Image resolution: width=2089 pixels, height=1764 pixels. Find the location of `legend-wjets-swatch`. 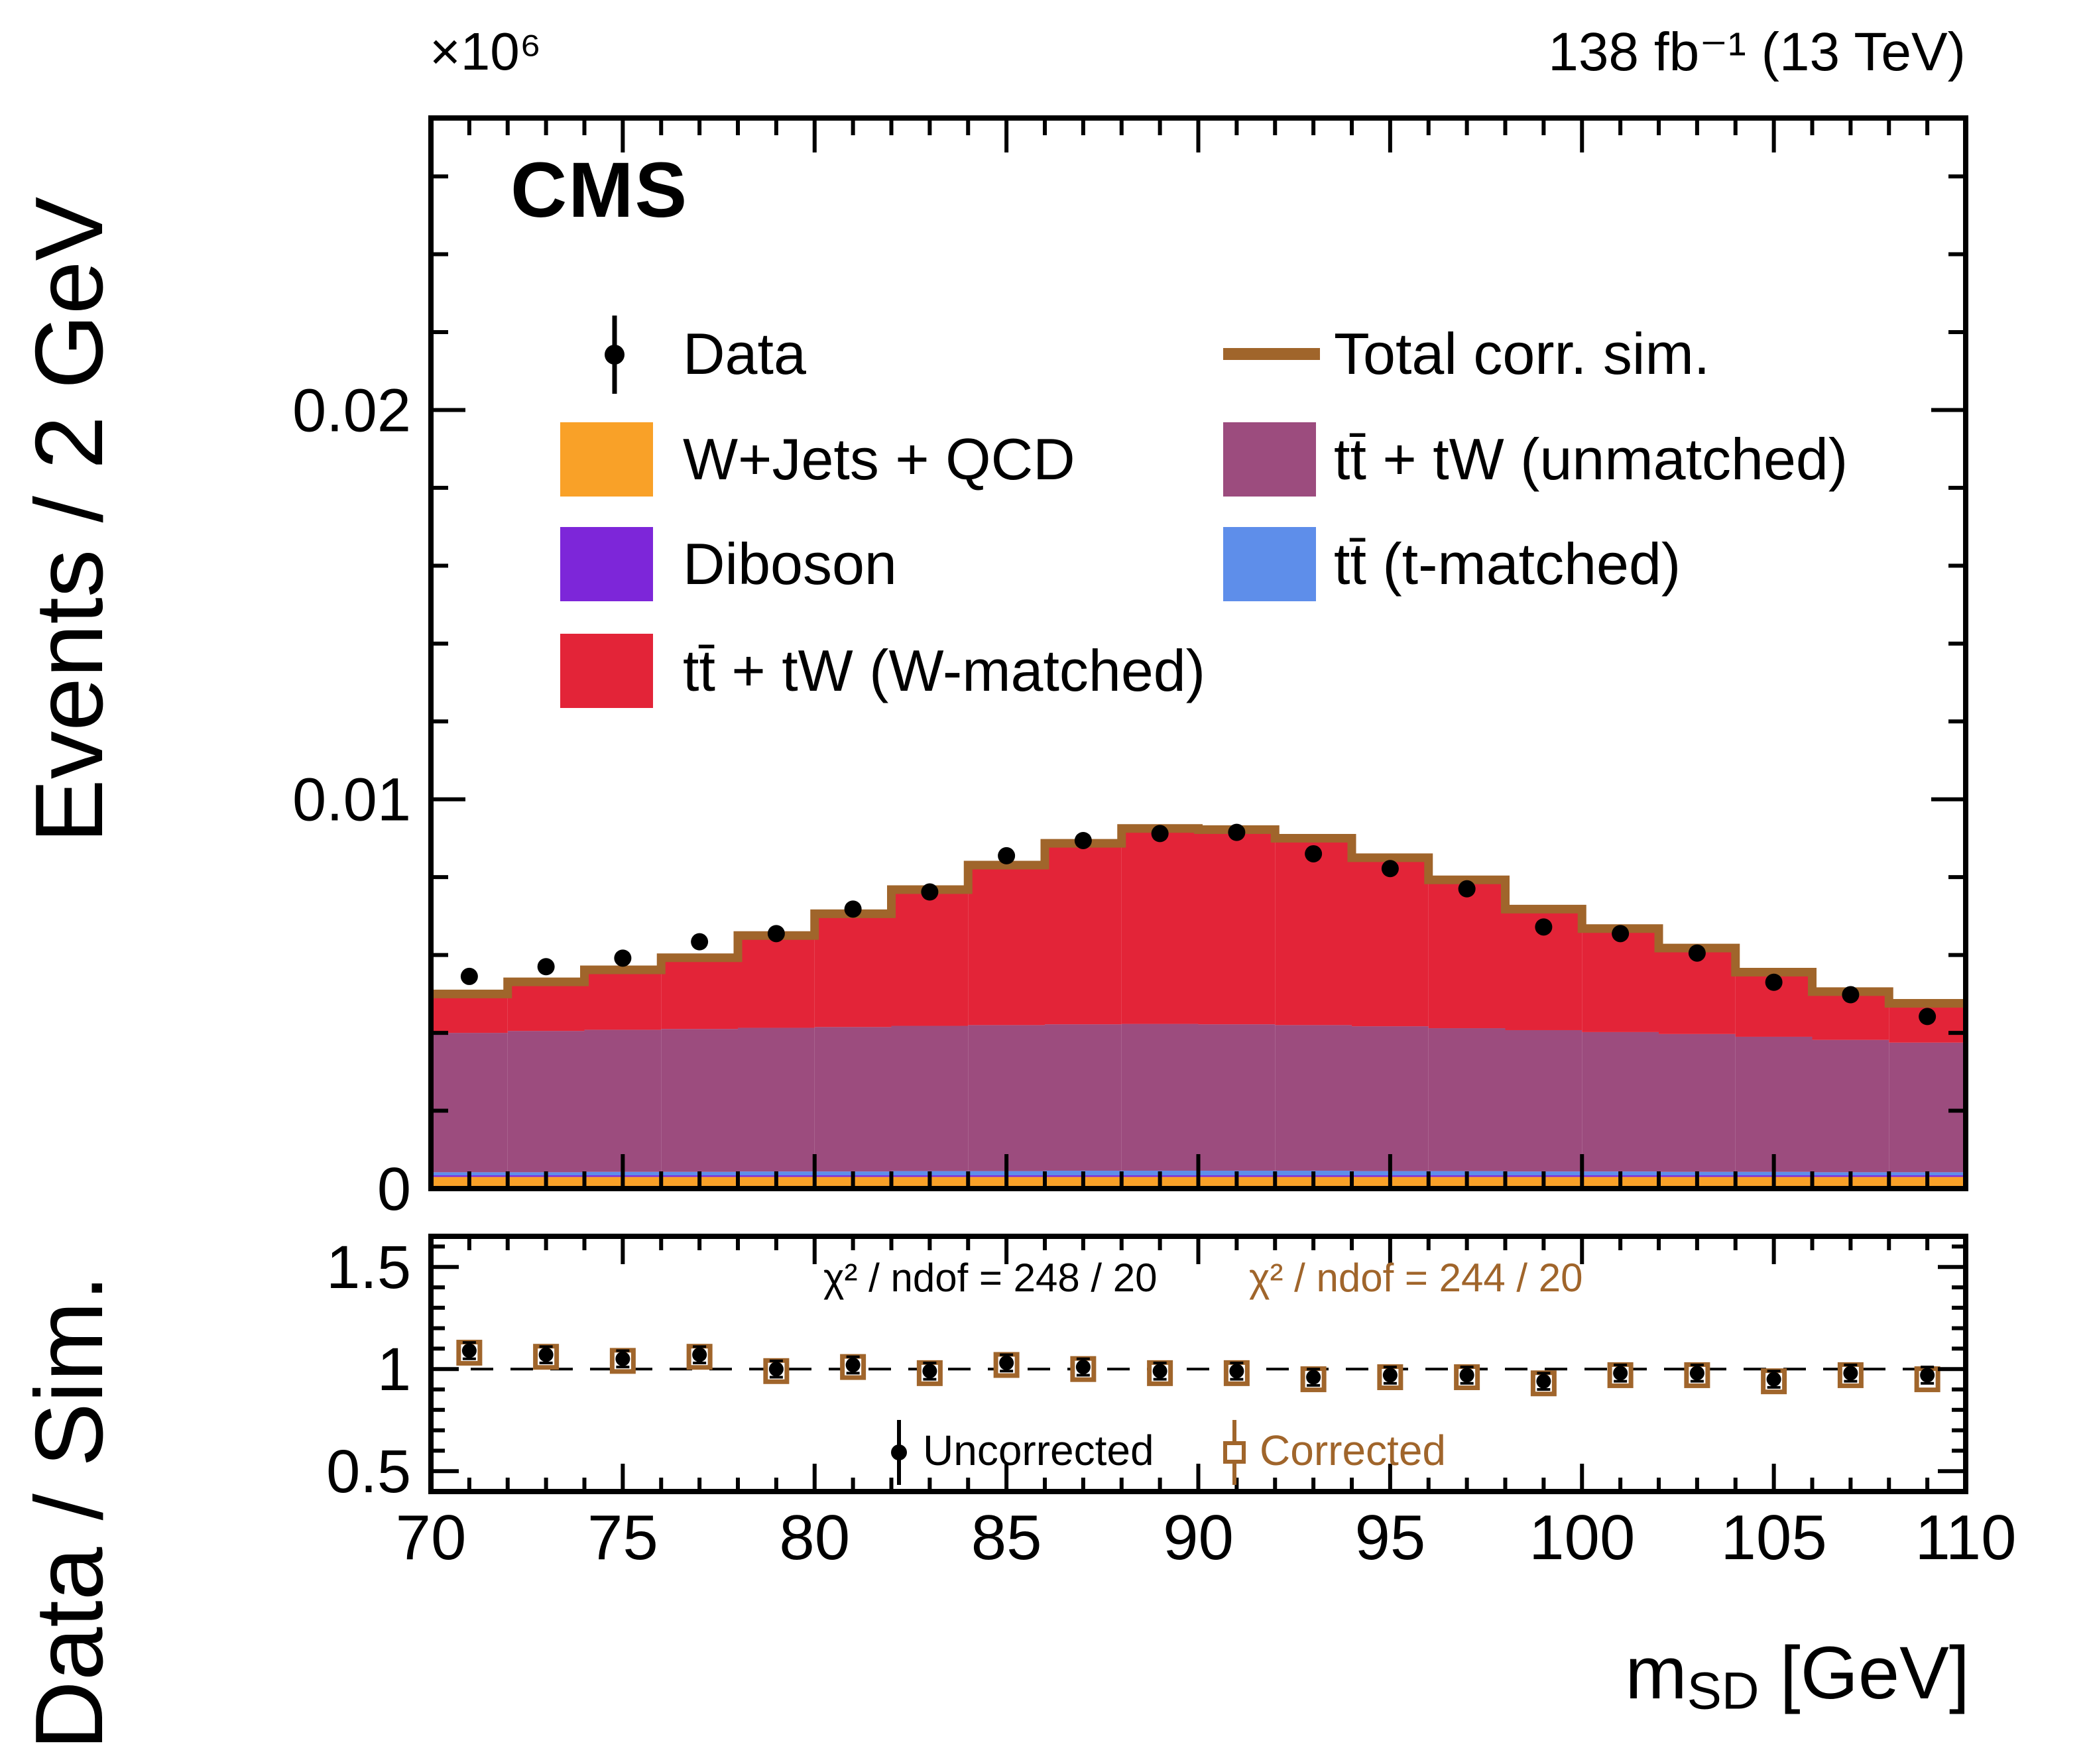

legend-wjets-swatch is located at coordinates (606, 459).